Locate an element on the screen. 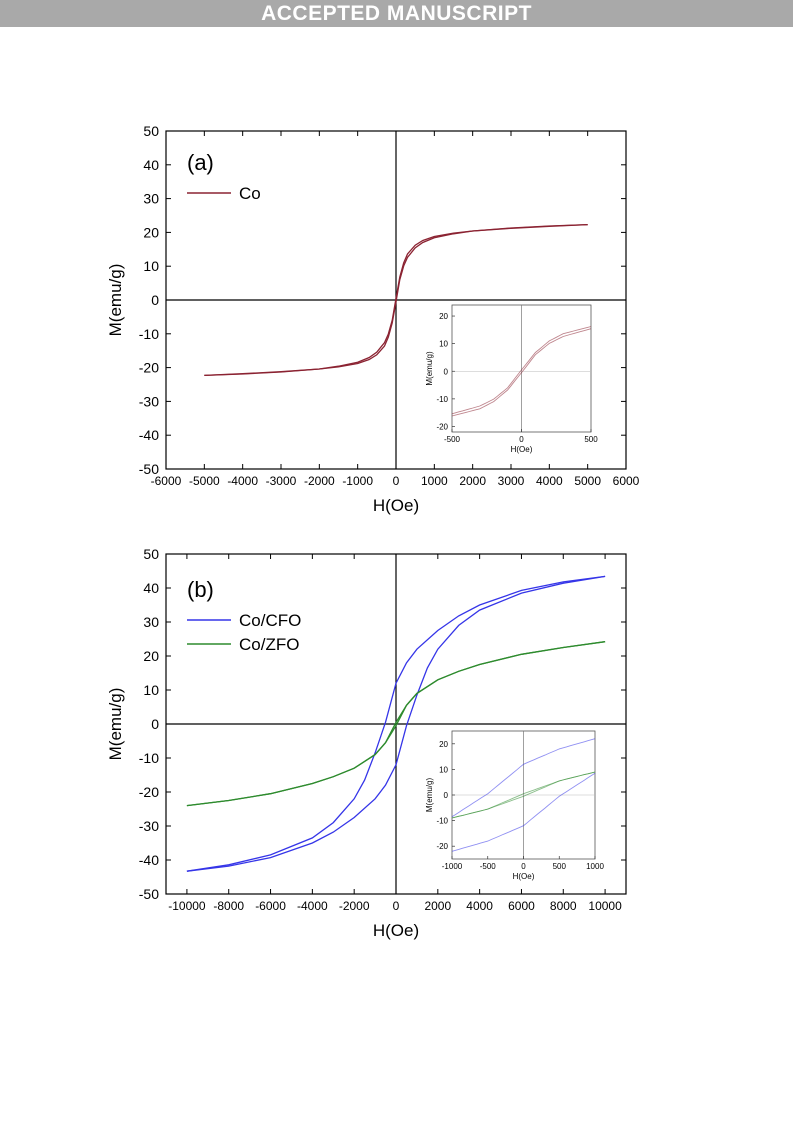 The image size is (793, 1123). banner-text: ACCEPTED MANUSCRIPT is located at coordinates (396, 13).